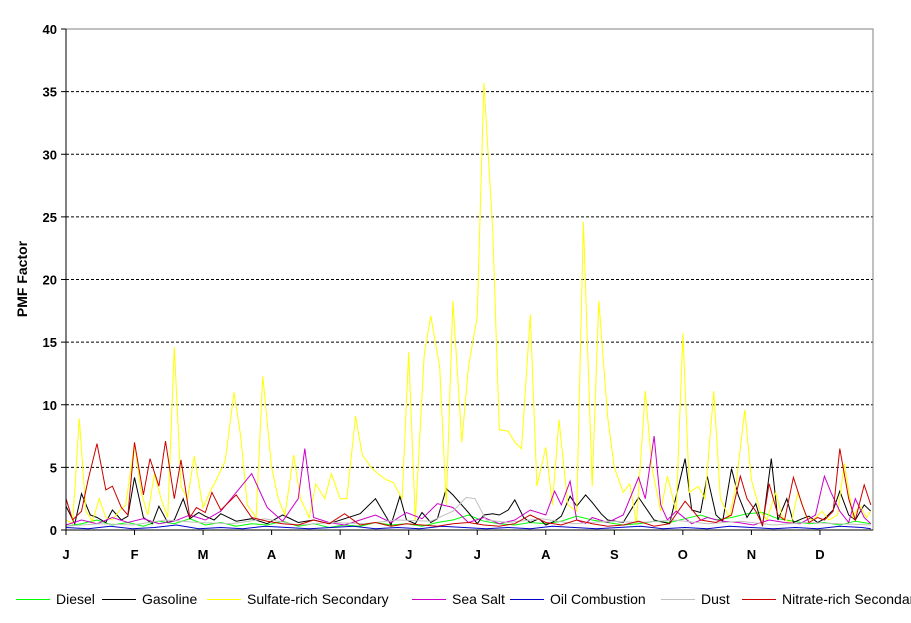  What do you see at coordinates (468, 520) in the screenshot?
I see `series-line-diesel` at bounding box center [468, 520].